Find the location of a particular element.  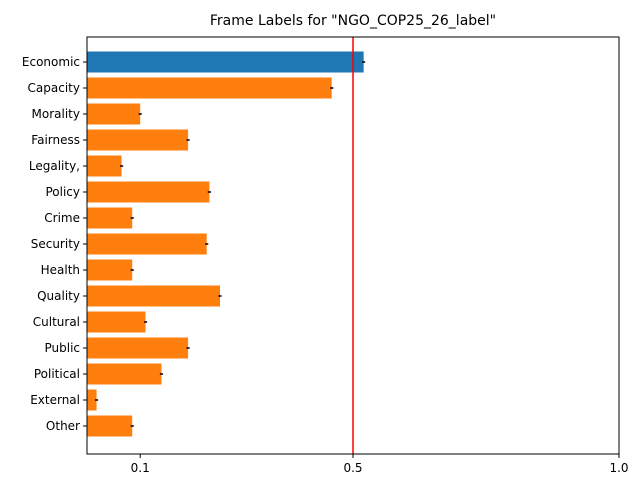

y-tick-label: Public is located at coordinates (62, 348).